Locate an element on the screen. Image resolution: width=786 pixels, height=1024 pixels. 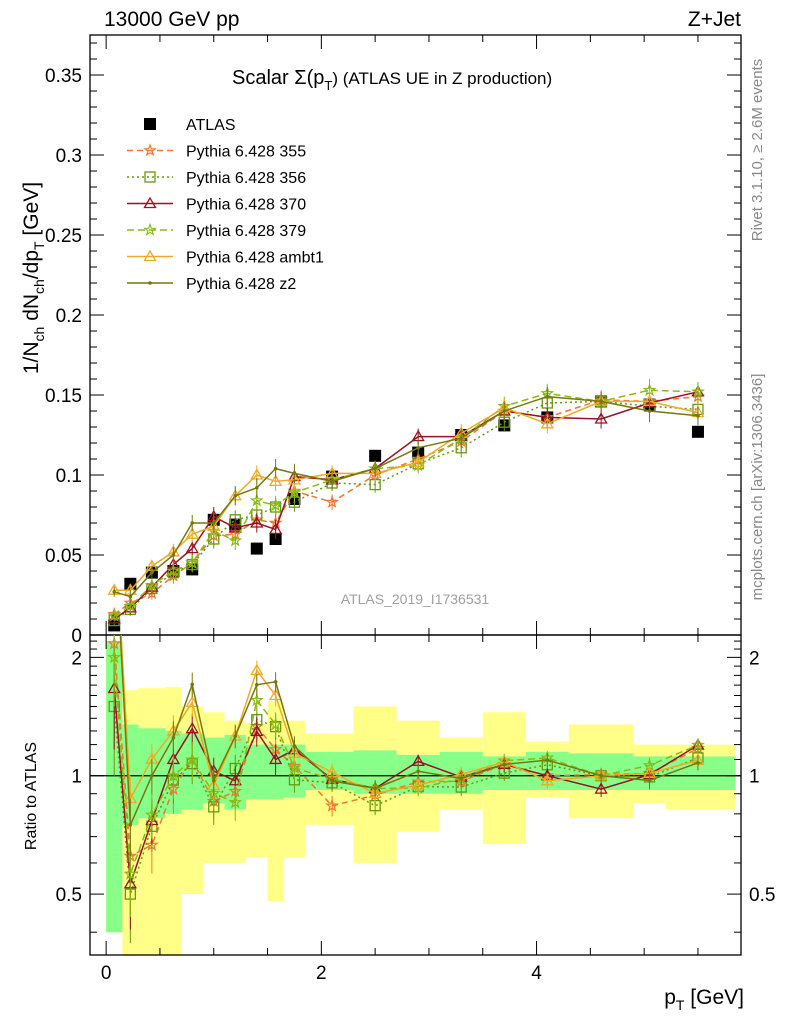
legend-label: Pythia 6.428 z2 is located at coordinates (241, 284).